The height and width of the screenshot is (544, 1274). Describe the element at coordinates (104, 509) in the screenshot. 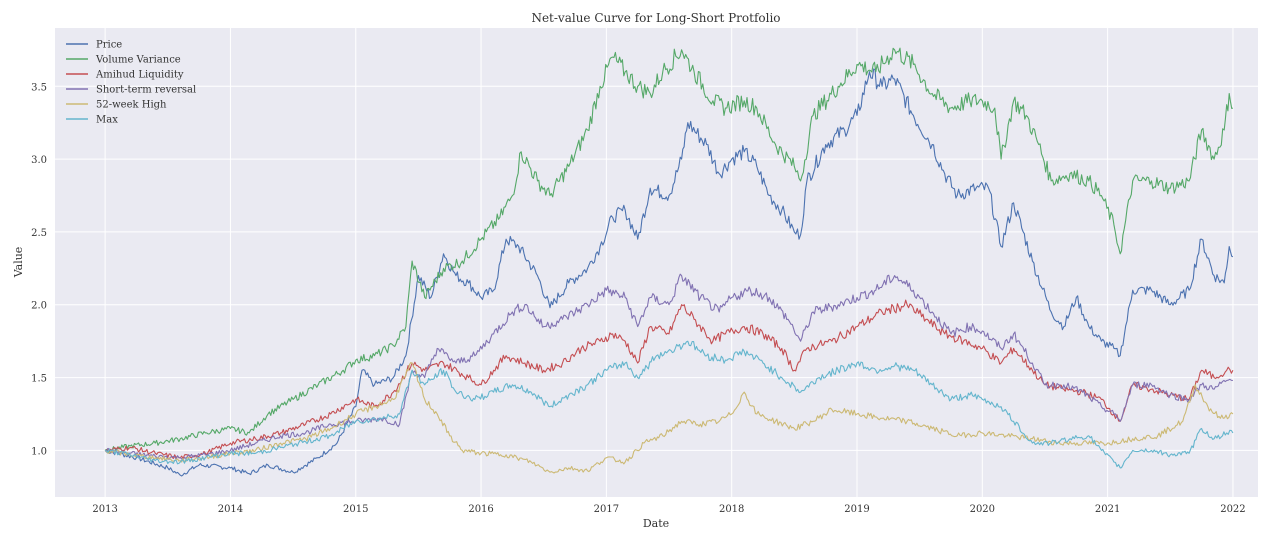

I see `x-tick-label: 2013` at that location.